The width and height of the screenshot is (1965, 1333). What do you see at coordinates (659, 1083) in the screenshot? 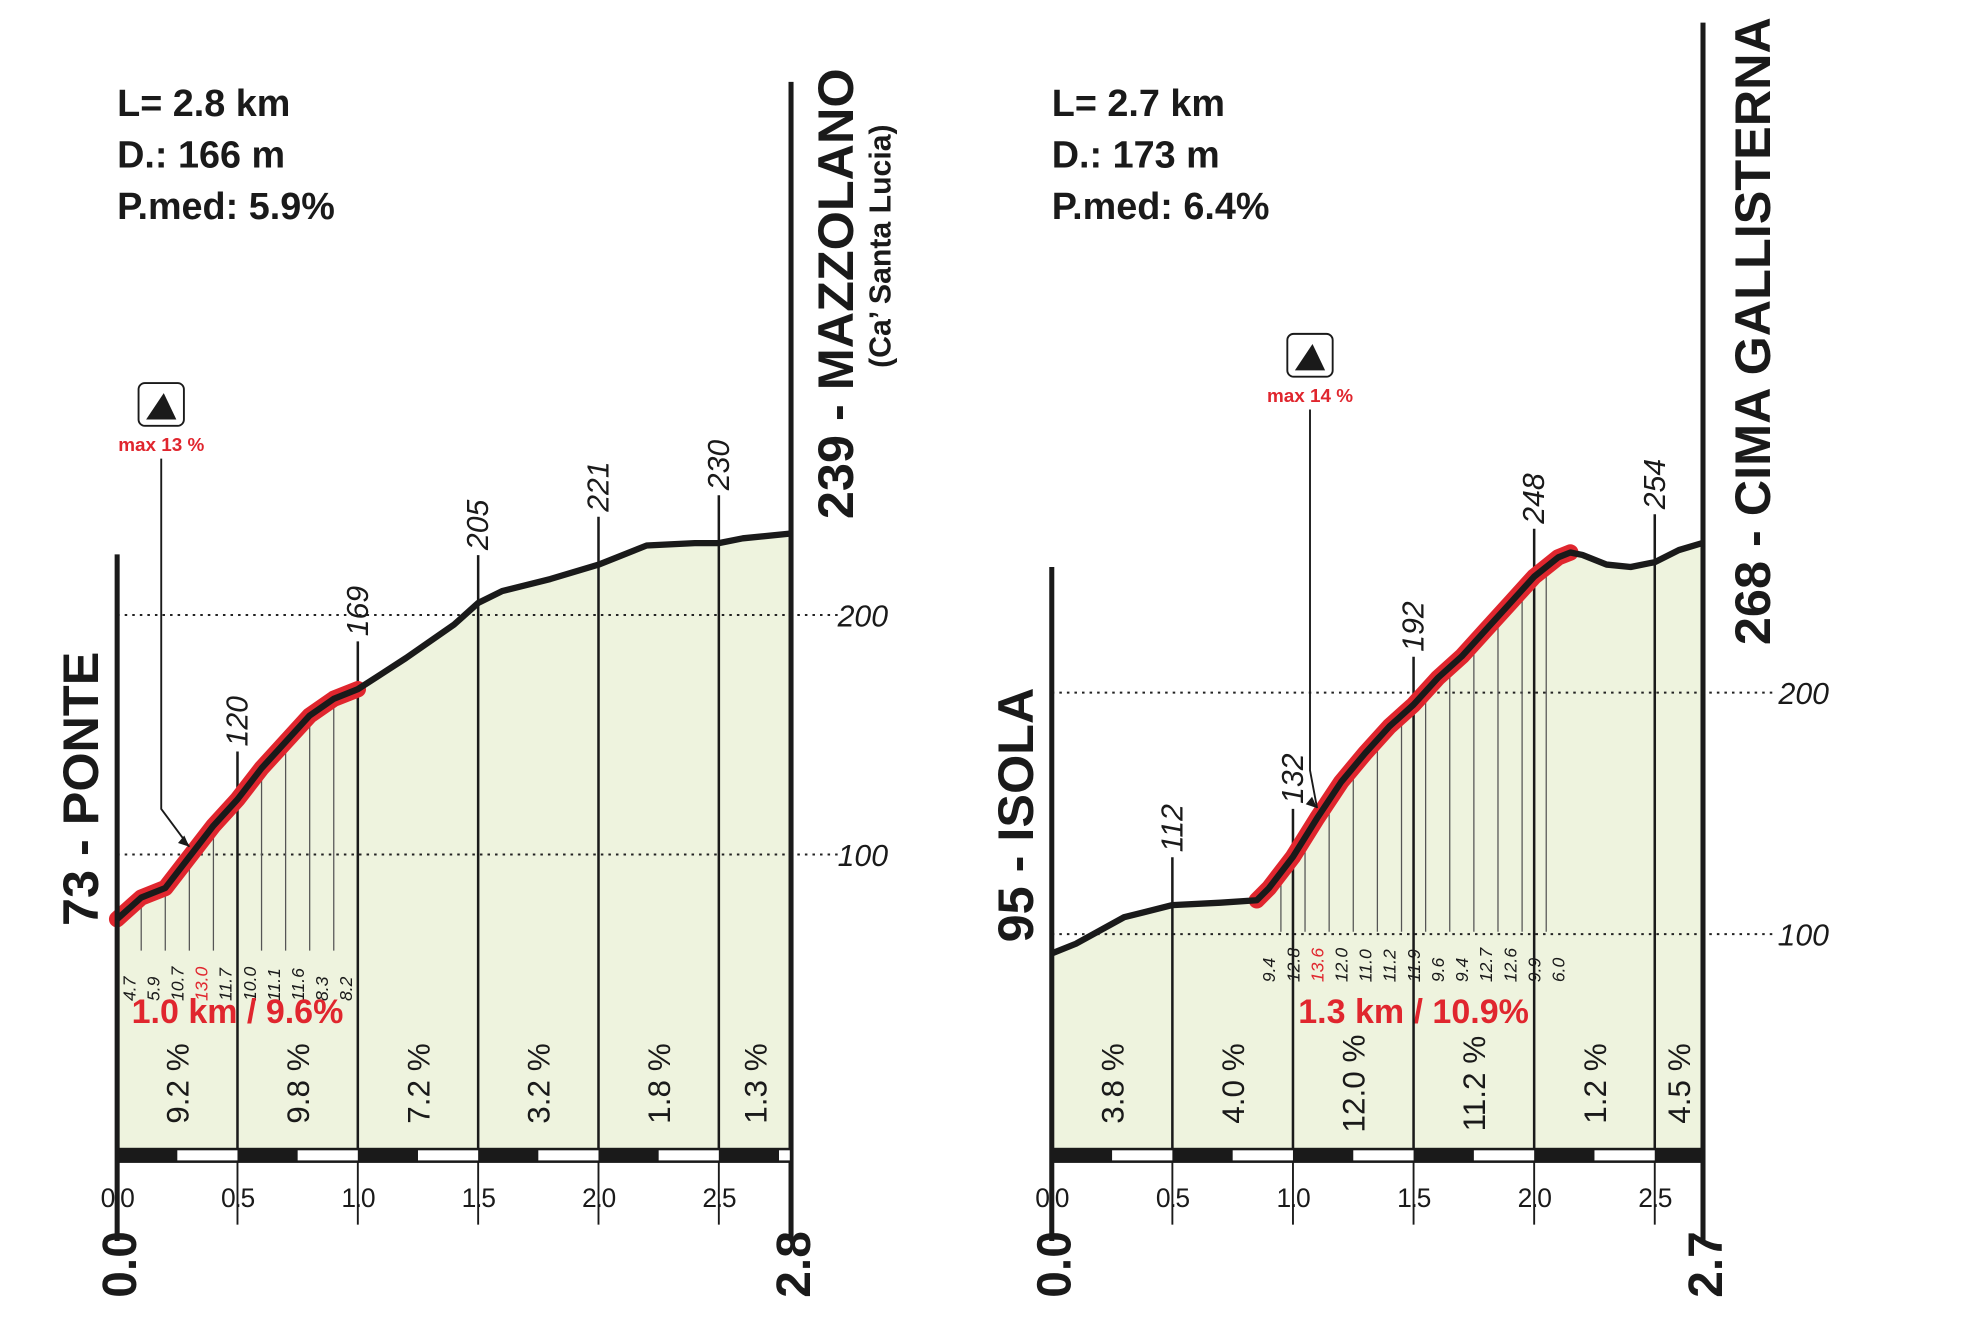
I see `segment-gradient: 1.8 %` at bounding box center [659, 1083].